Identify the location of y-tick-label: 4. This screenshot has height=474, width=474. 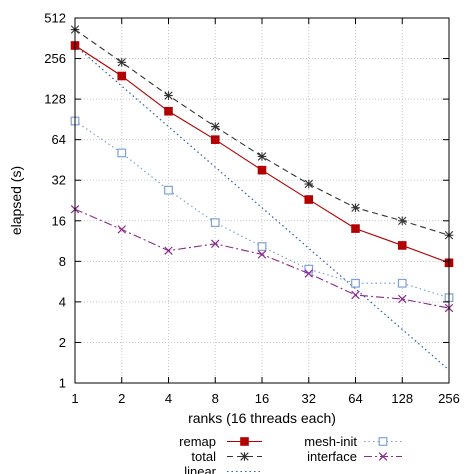
(62, 301).